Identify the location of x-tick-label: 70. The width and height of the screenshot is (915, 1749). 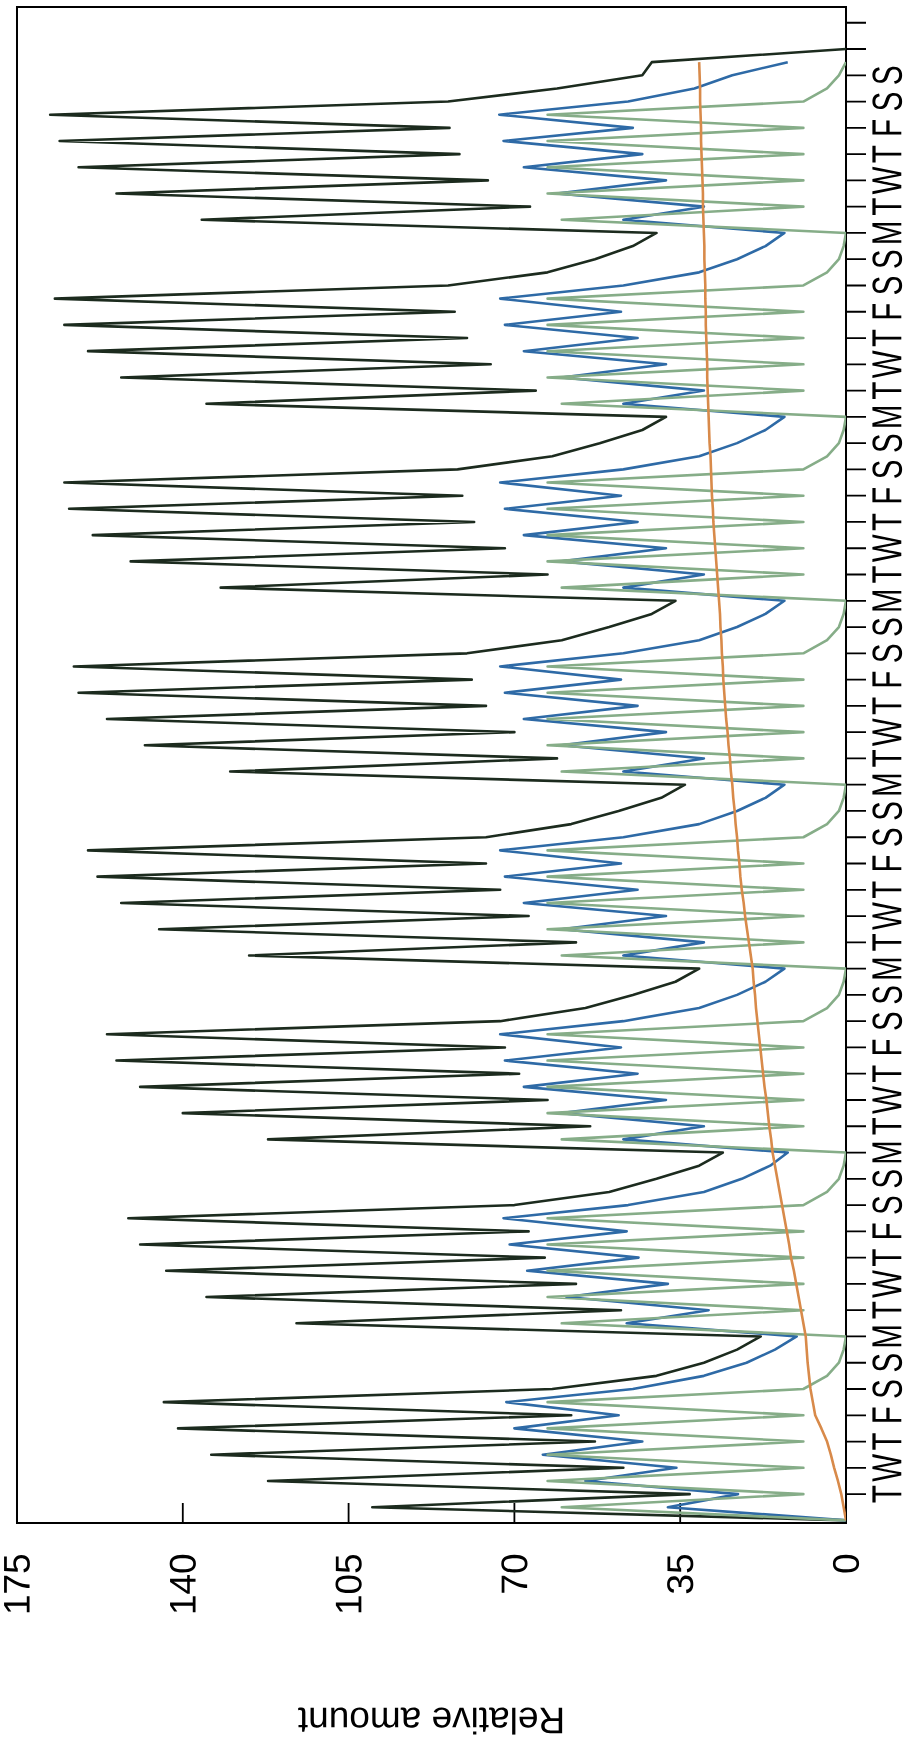
(514, 1573).